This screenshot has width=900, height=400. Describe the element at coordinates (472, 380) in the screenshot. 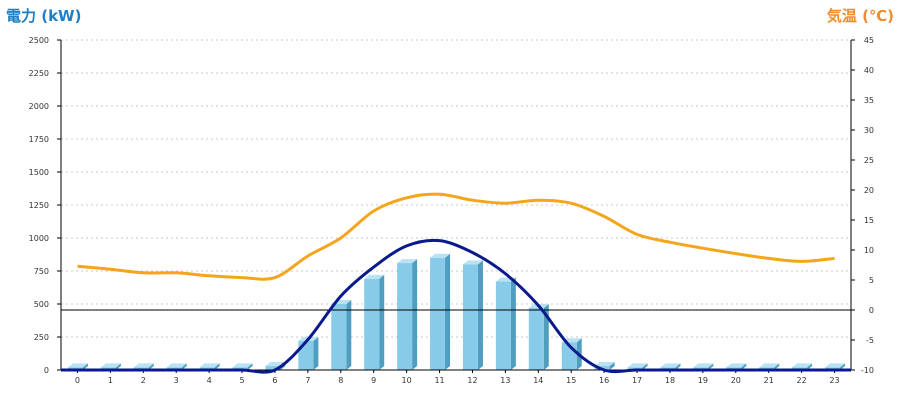

I see `x-tick-label: 12` at that location.